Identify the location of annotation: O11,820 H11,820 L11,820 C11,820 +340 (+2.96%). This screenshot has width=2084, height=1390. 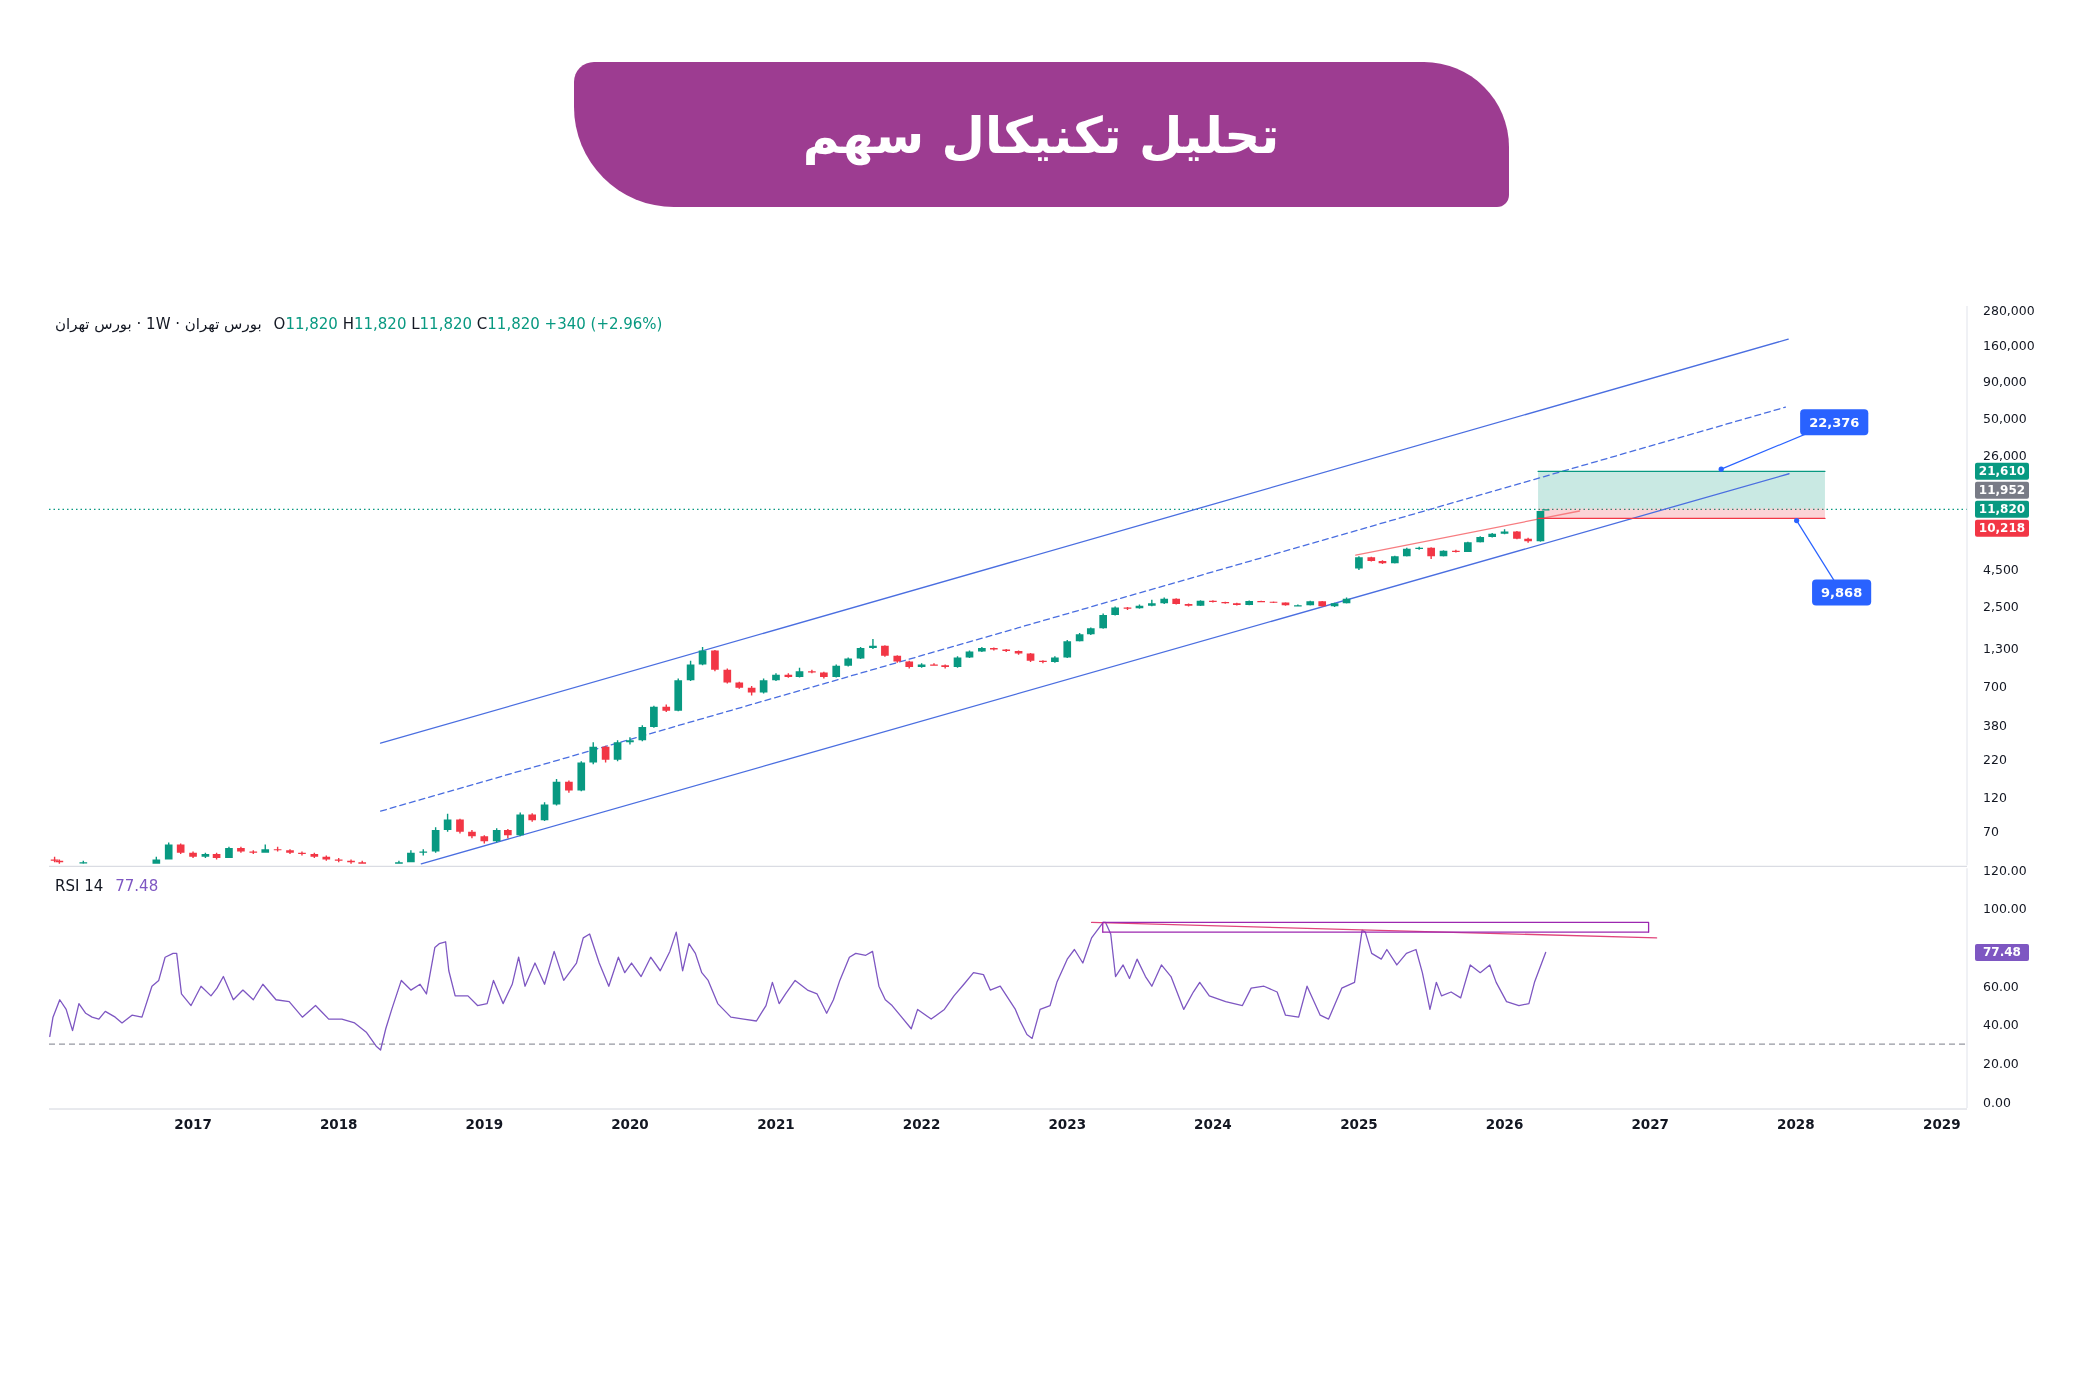
(468, 324).